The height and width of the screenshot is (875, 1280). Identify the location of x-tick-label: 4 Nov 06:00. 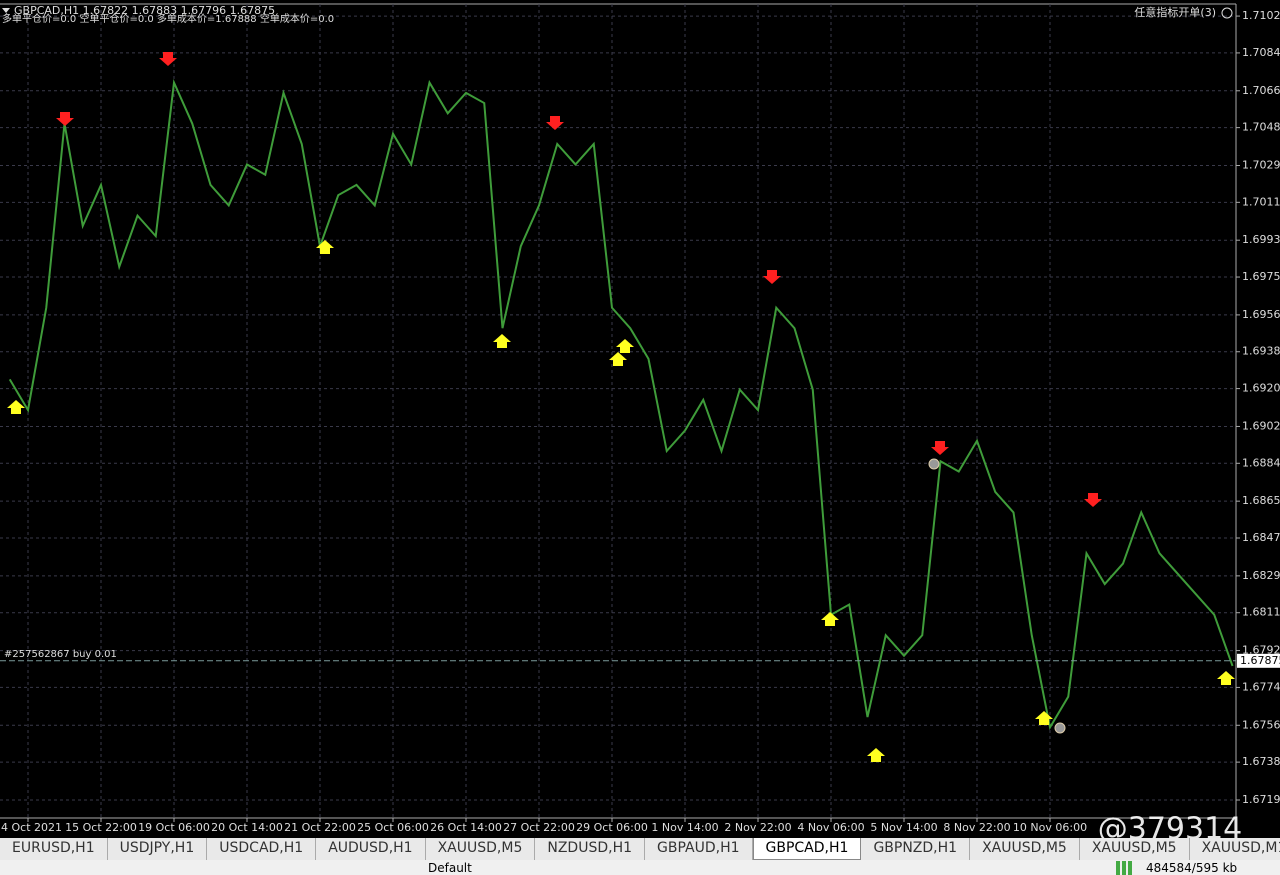
(830, 827).